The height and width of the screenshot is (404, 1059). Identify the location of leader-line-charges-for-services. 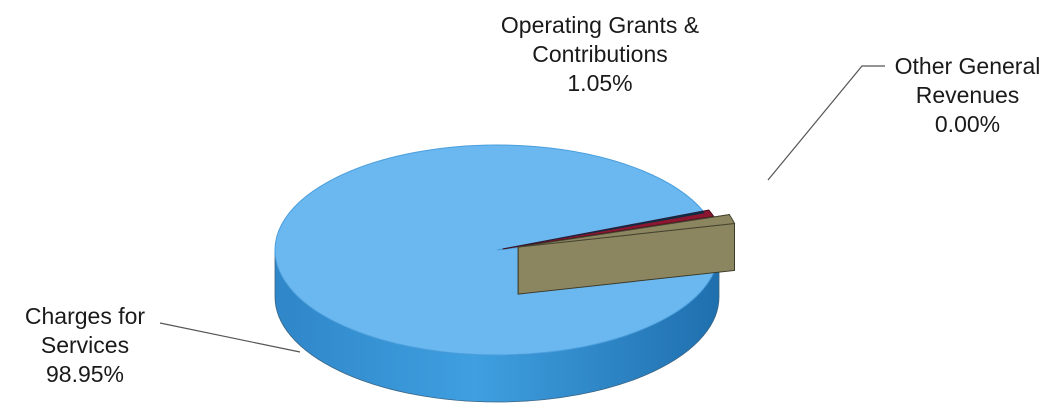
(230, 337).